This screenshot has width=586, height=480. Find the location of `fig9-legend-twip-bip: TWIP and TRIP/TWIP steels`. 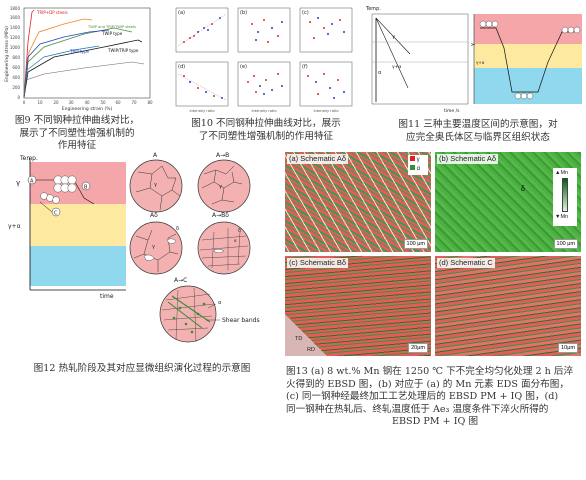

fig9-legend-twip-bip: TWIP and TRIP/TWIP steels is located at coordinates (111, 27).